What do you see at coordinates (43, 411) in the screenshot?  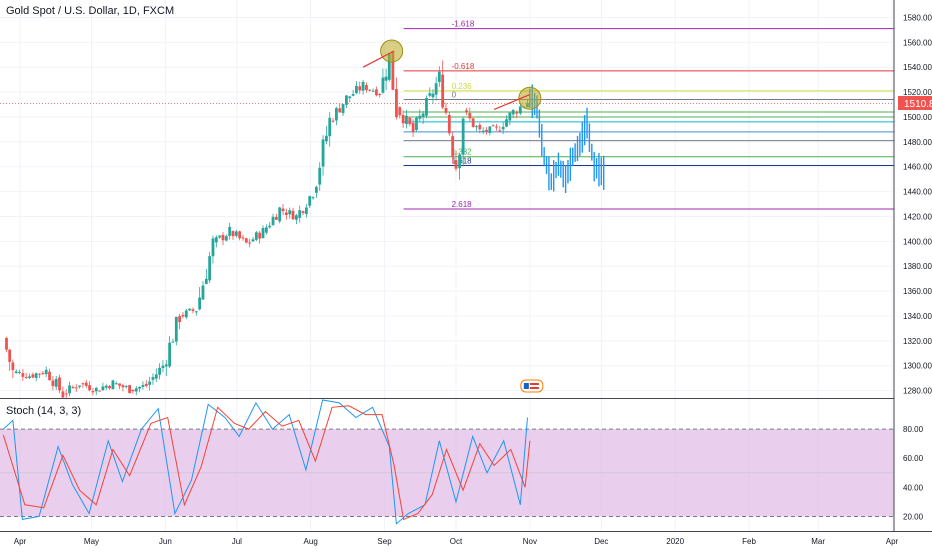 I see `stoch-title: Stoch (14, 3, 3)` at bounding box center [43, 411].